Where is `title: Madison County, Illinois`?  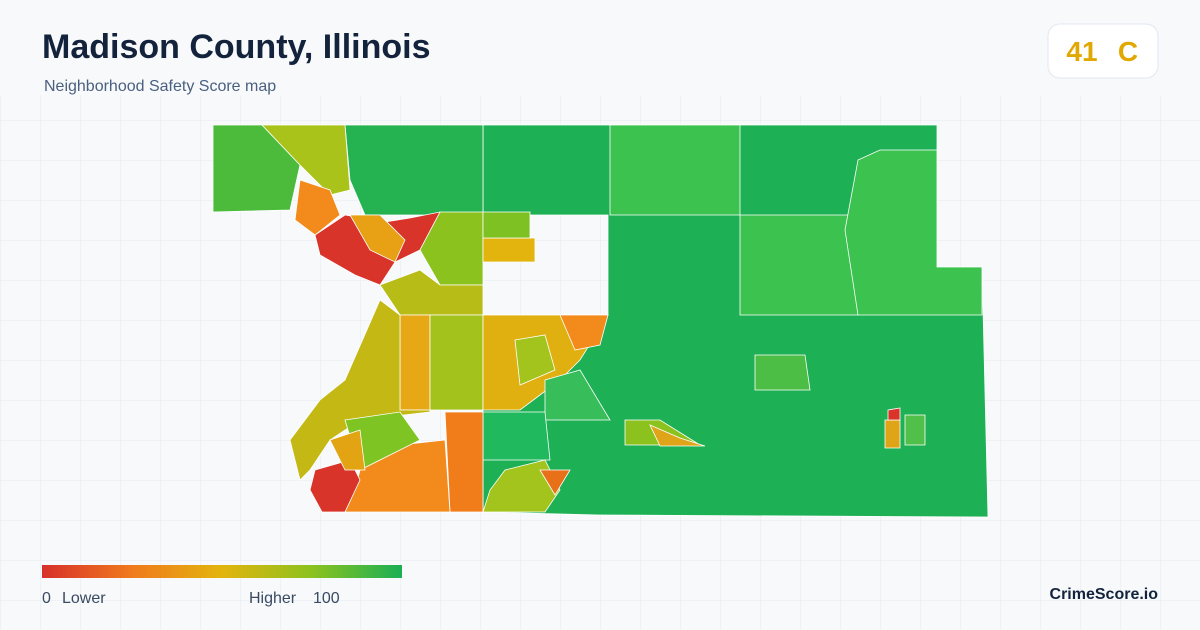
title: Madison County, Illinois is located at coordinates (236, 47).